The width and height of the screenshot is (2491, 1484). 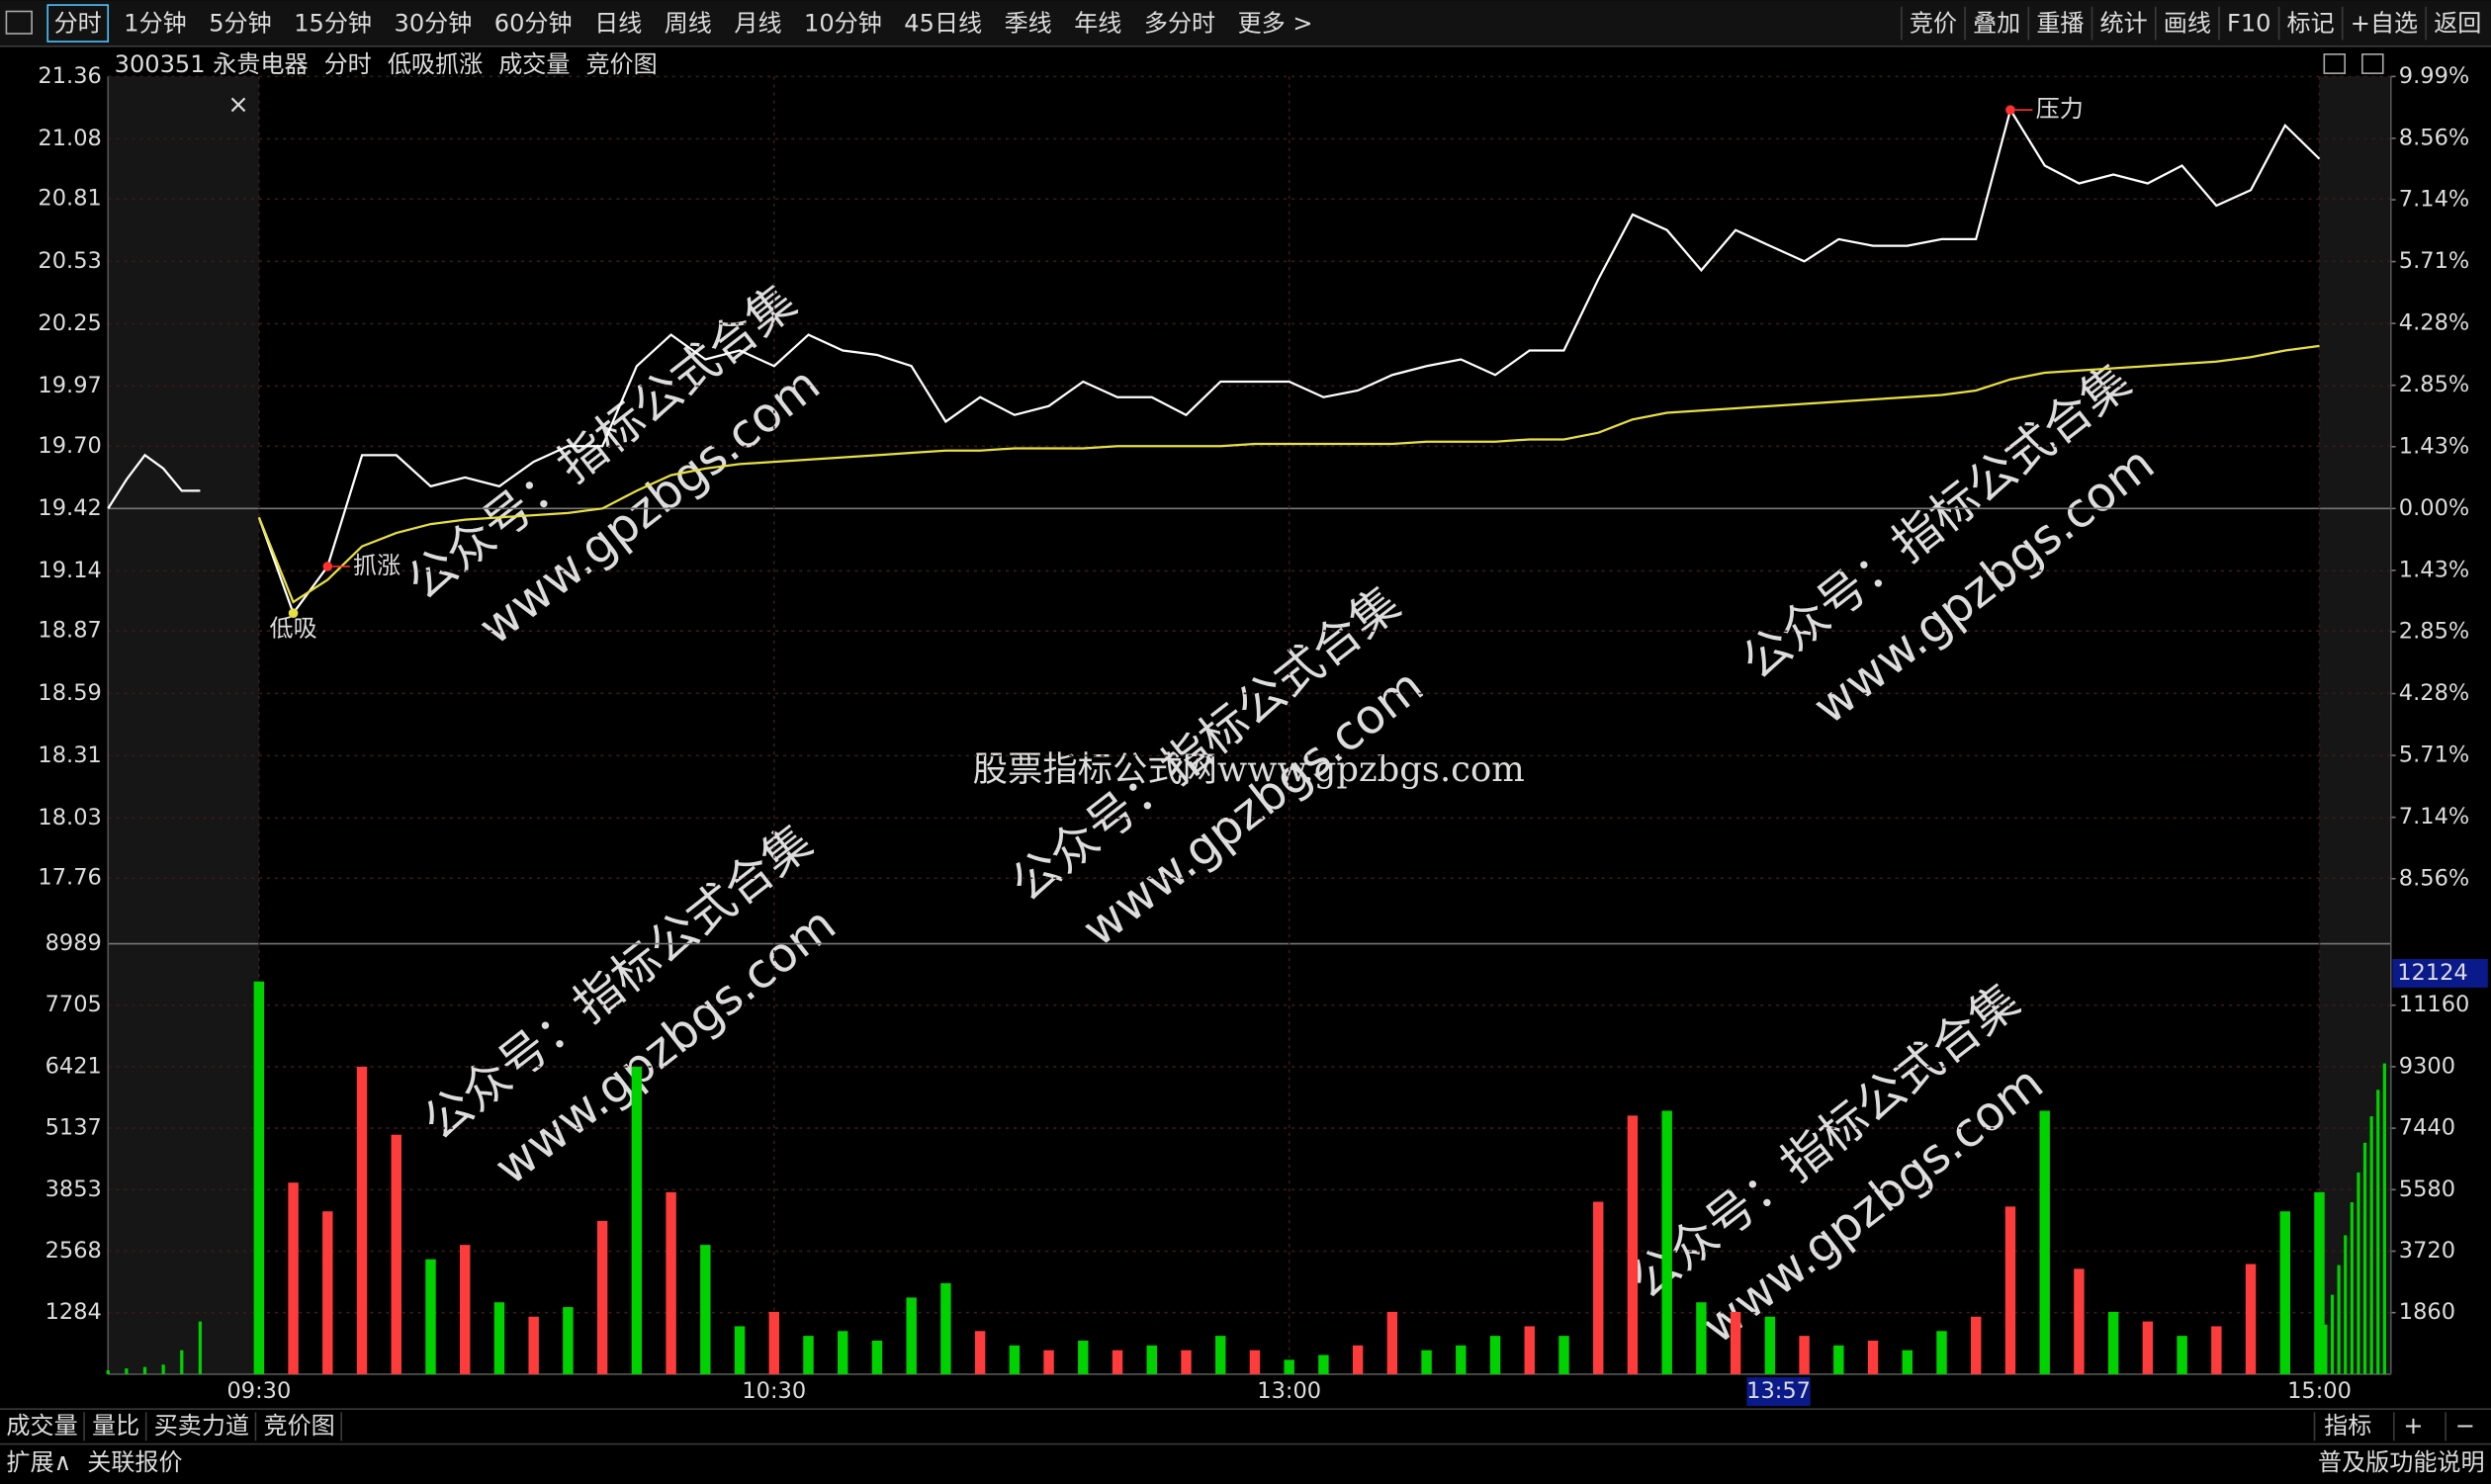 I want to click on volume2-tick-label: 9300, so click(x=2427, y=1066).